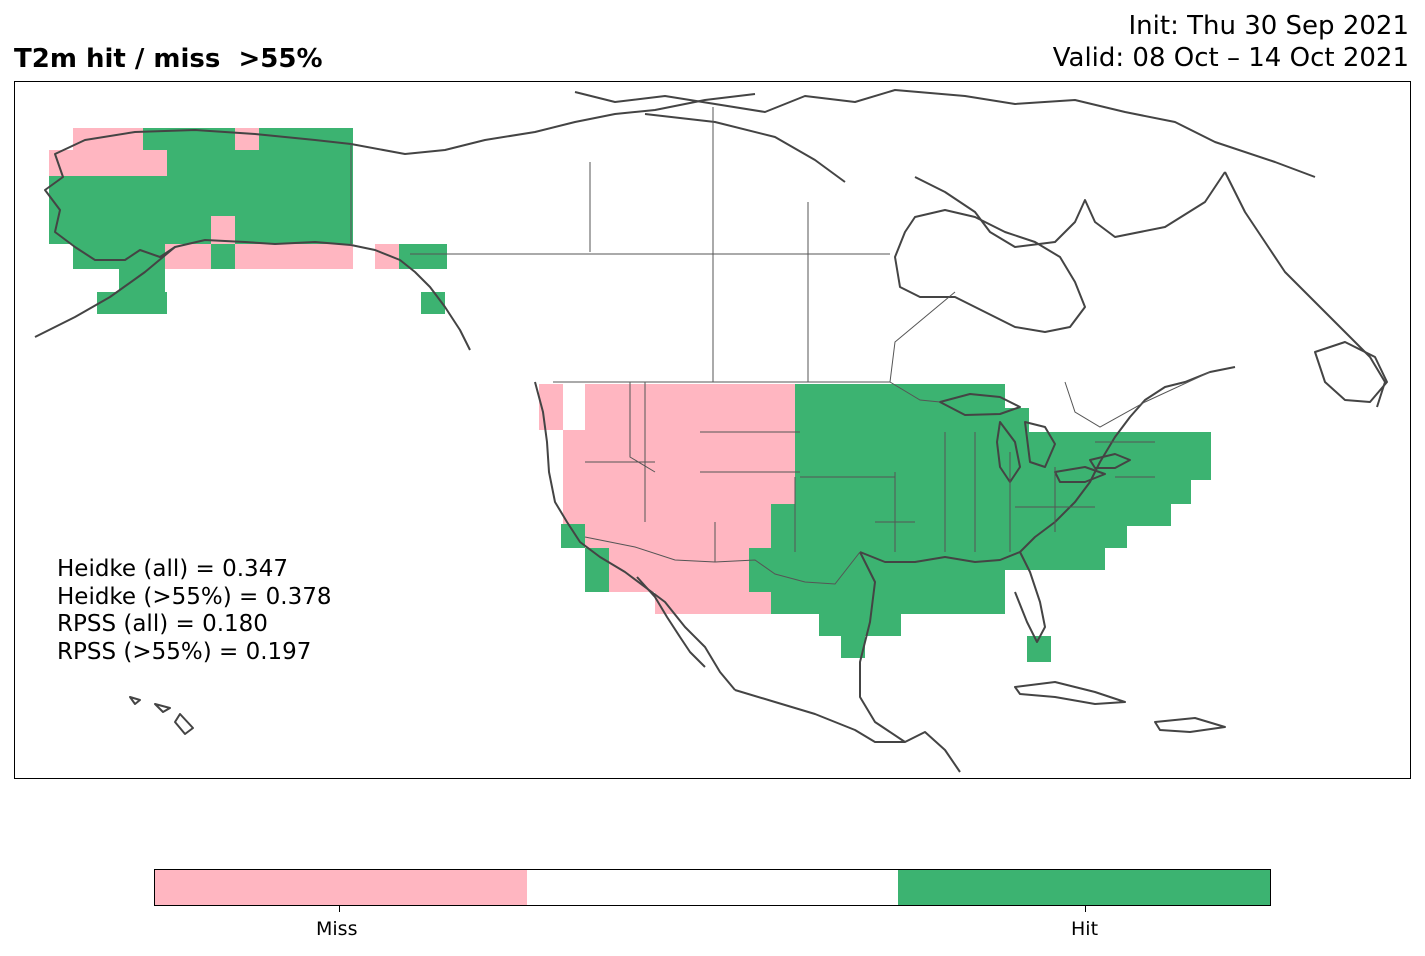 The width and height of the screenshot is (1425, 956). I want to click on colorbar-neutral-segment, so click(712, 887).